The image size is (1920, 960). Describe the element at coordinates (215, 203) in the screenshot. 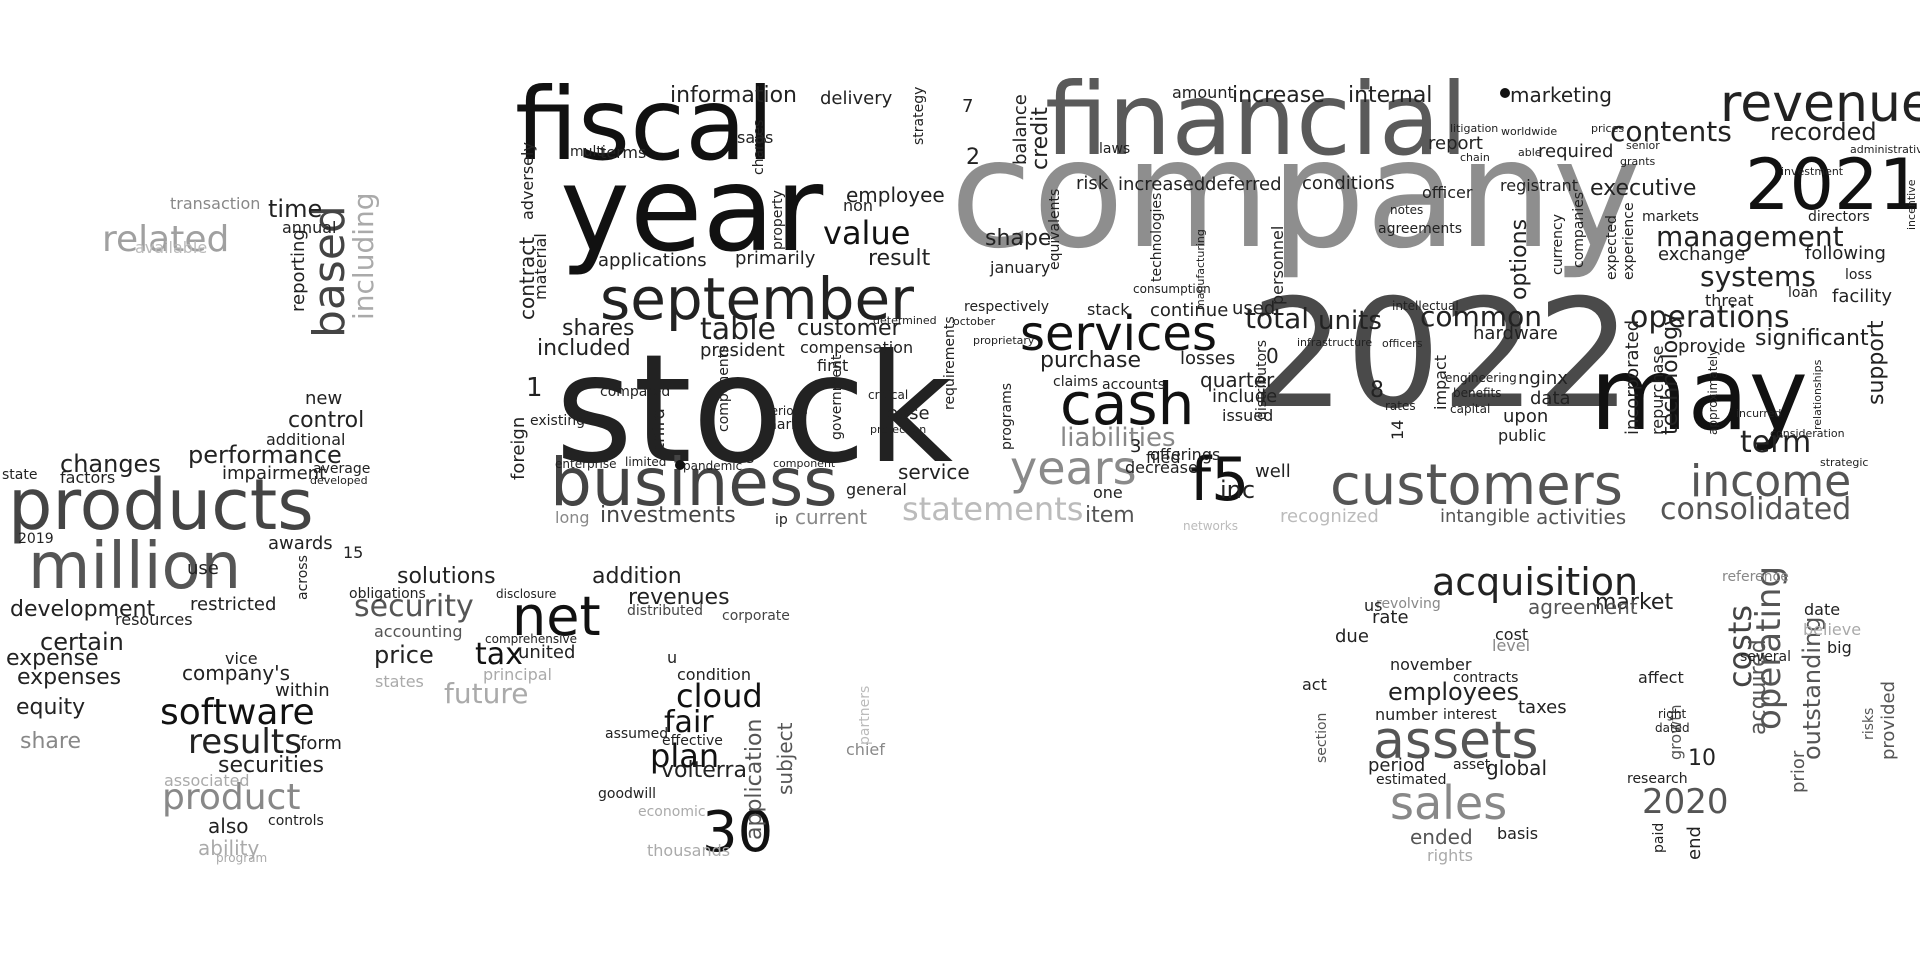

I see `word-transaction: transaction` at that location.